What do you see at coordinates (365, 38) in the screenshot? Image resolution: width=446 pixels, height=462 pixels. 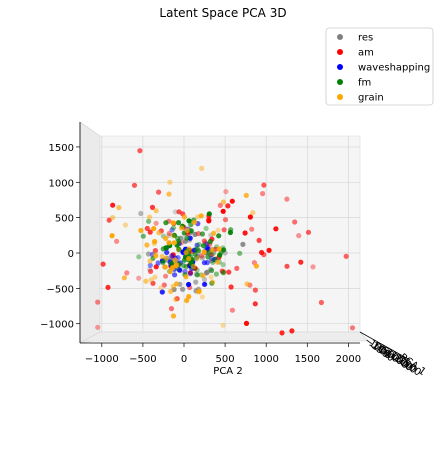 I see `legend-label-res: res` at bounding box center [365, 38].